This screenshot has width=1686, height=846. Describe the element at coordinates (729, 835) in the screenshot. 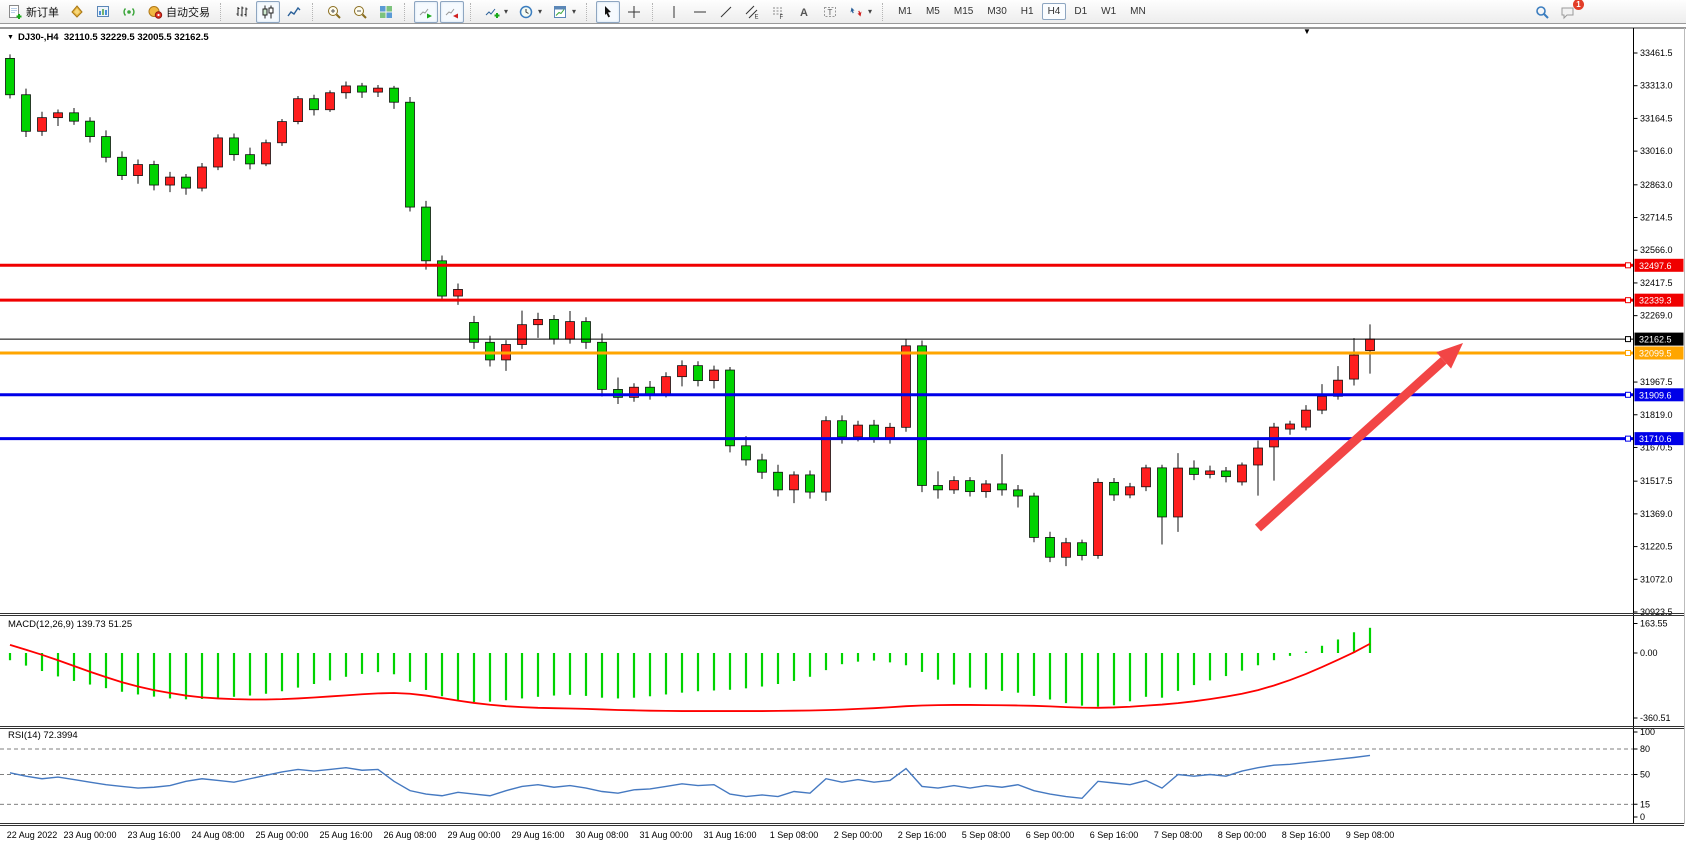

I see `svg-text: 31 Aug 16:00` at that location.